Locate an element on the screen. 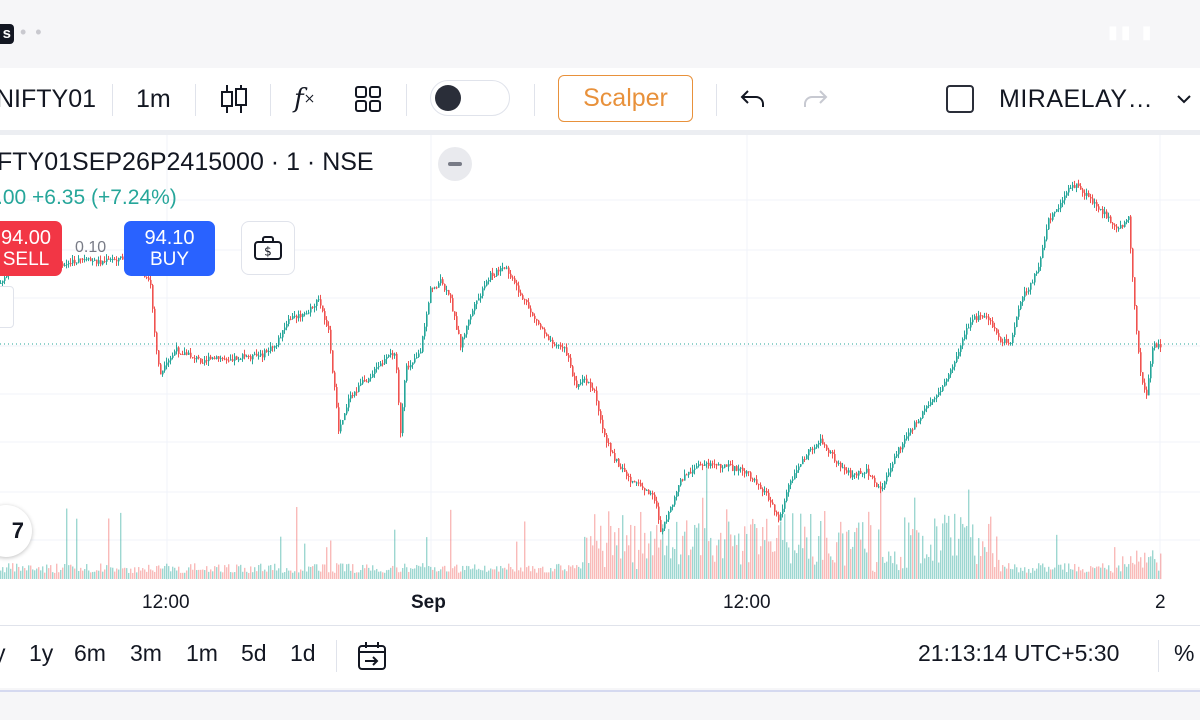 The height and width of the screenshot is (720, 1200). range-button: 1d is located at coordinates (303, 653).